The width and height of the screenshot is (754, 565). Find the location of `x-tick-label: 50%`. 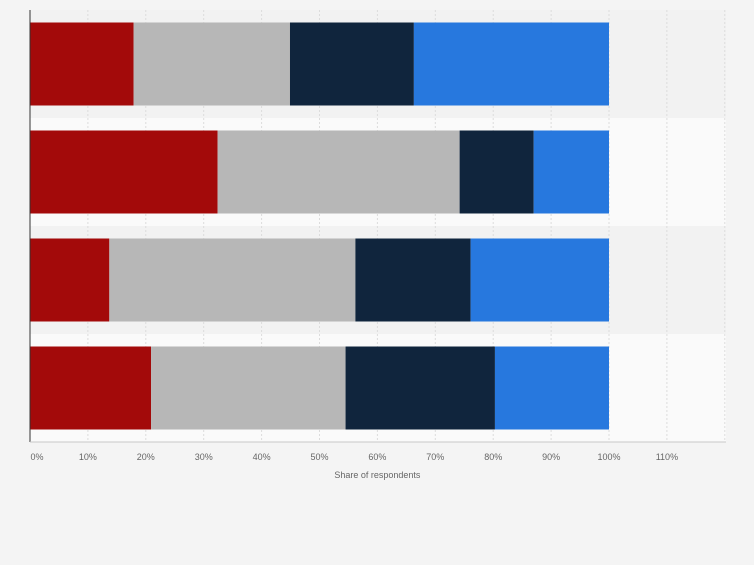

x-tick-label: 50% is located at coordinates (319, 457).